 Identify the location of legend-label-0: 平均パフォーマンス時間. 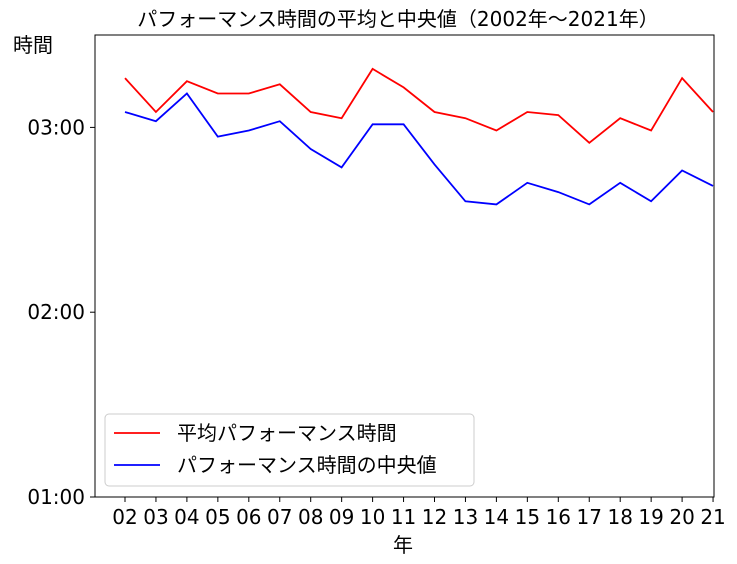
(287, 433).